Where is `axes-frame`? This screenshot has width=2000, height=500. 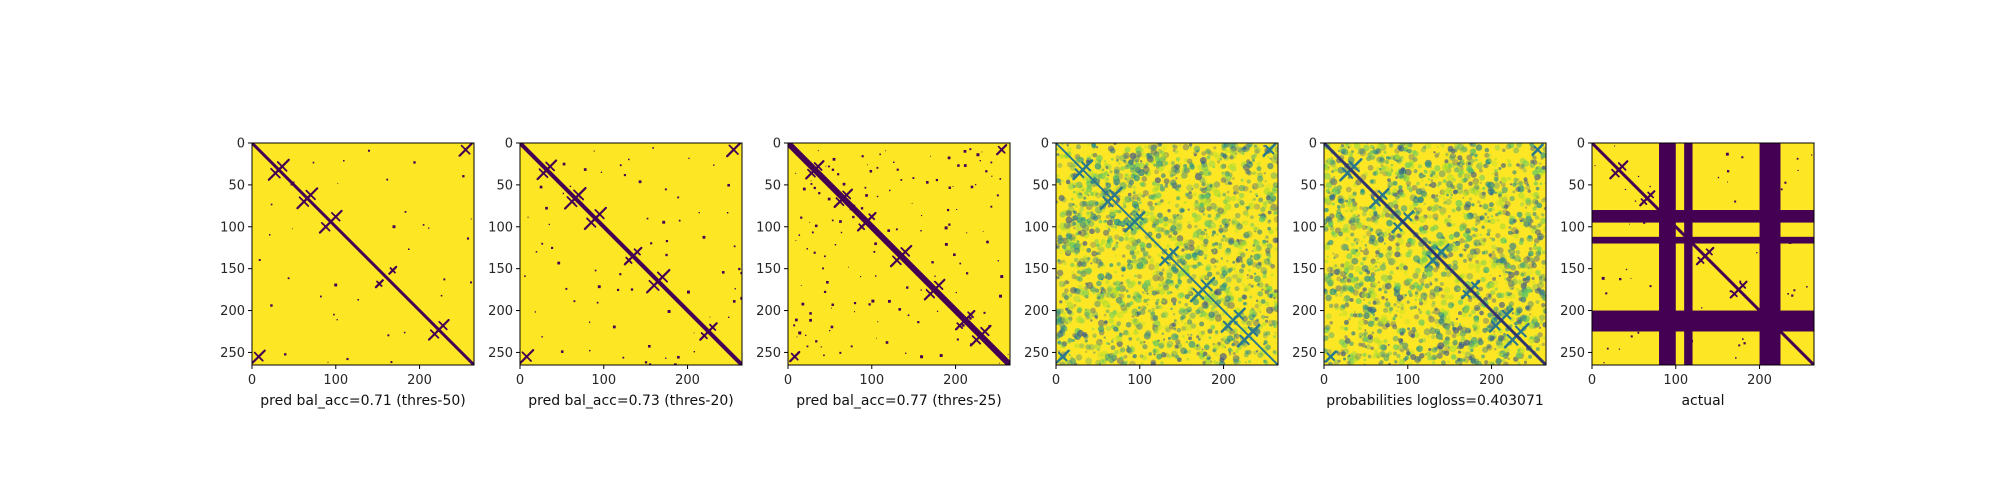
axes-frame is located at coordinates (1167, 254).